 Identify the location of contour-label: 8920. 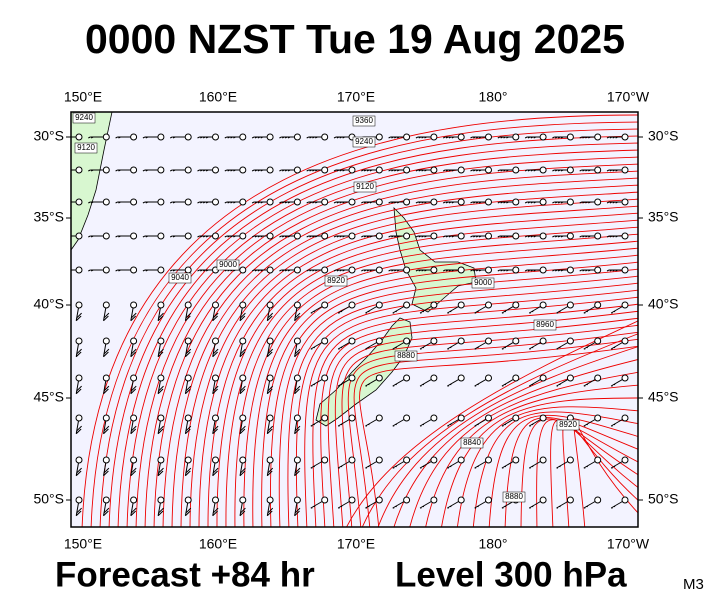
(568, 424).